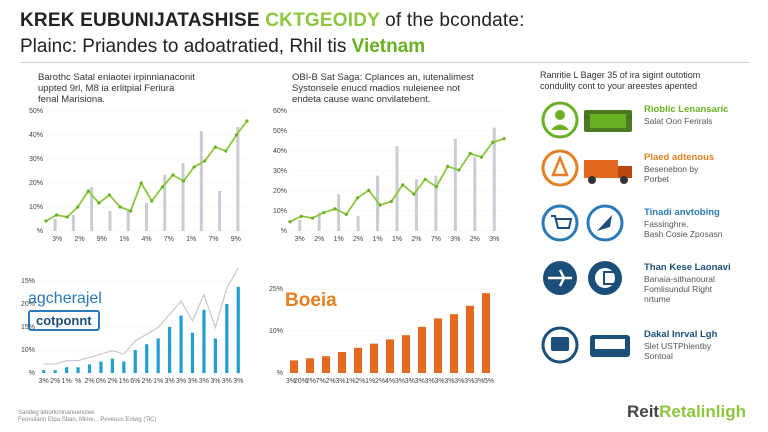 The image size is (768, 432). I want to click on side-item-sub-line: Sontoal, so click(658, 356).